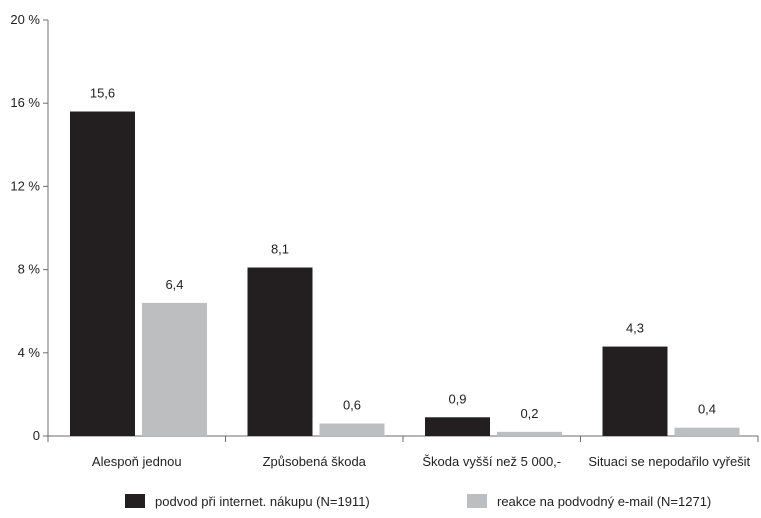 The width and height of the screenshot is (761, 518). I want to click on legend-label-1: podvod při internet. nákupu (N=1911), so click(262, 501).